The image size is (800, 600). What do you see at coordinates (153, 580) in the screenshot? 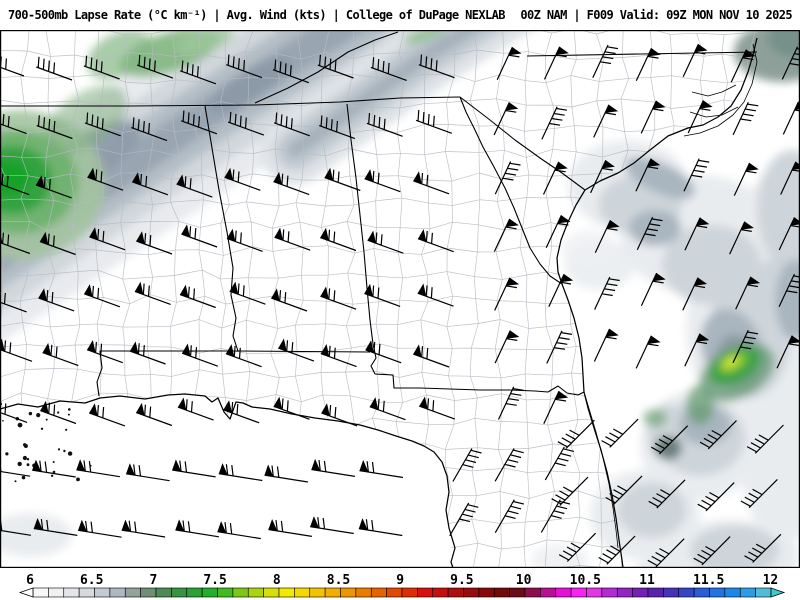
I see `colorbar-label: 7` at bounding box center [153, 580].